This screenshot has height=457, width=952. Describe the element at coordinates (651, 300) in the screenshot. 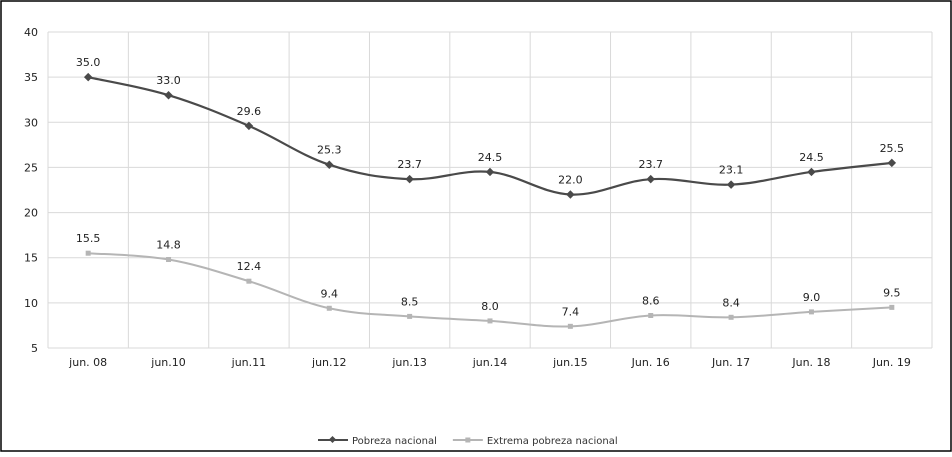

I see `data-label: 8.6` at that location.